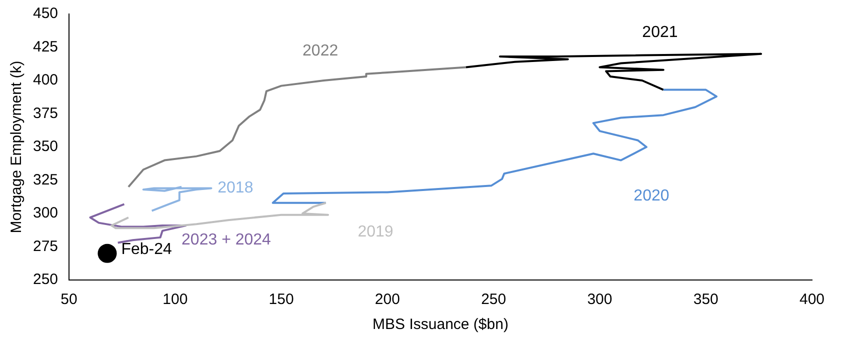 The height and width of the screenshot is (340, 852). I want to click on y-tick-label: 325, so click(45, 179).